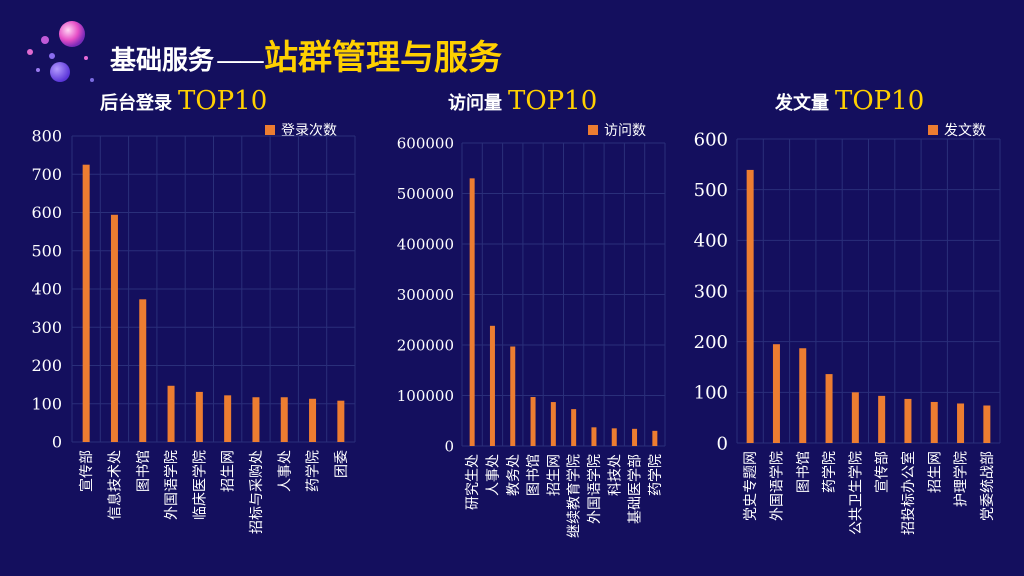  Describe the element at coordinates (342, 464) in the screenshot. I see `x-tick-label: 团委` at that location.